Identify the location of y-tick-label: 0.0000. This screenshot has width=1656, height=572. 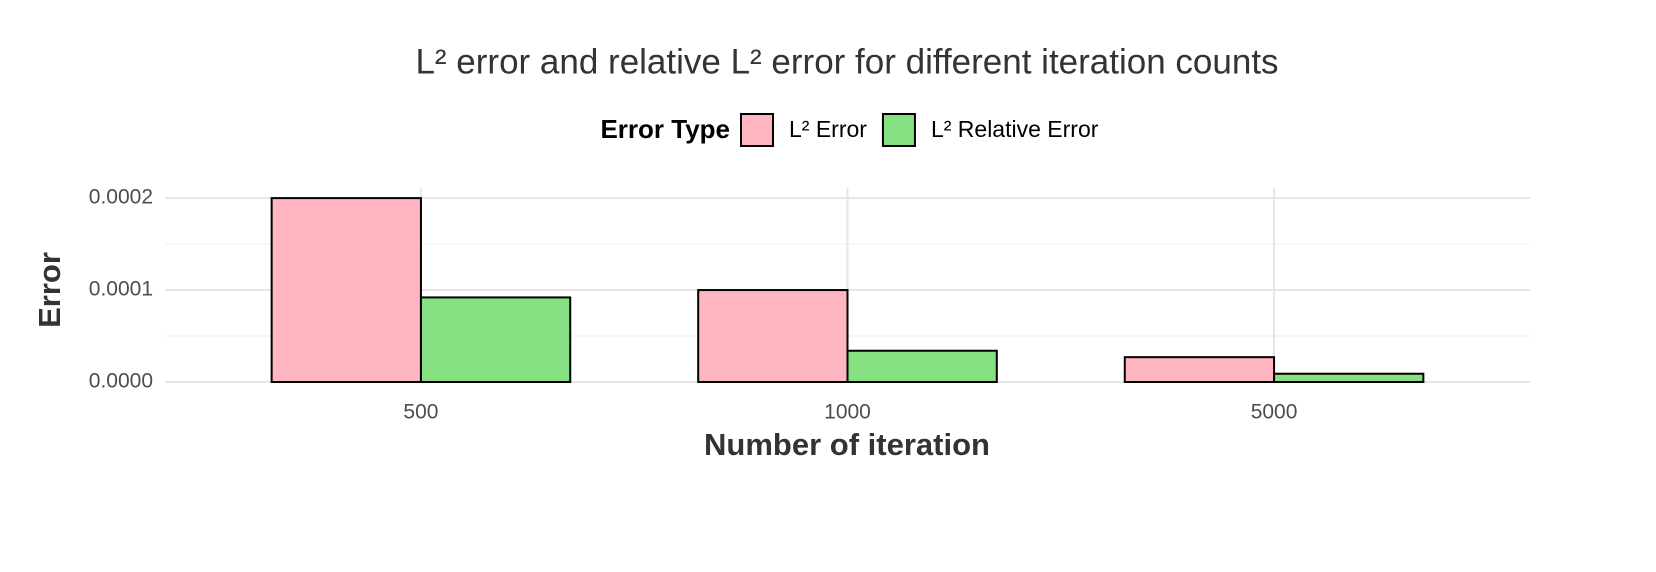
(121, 381).